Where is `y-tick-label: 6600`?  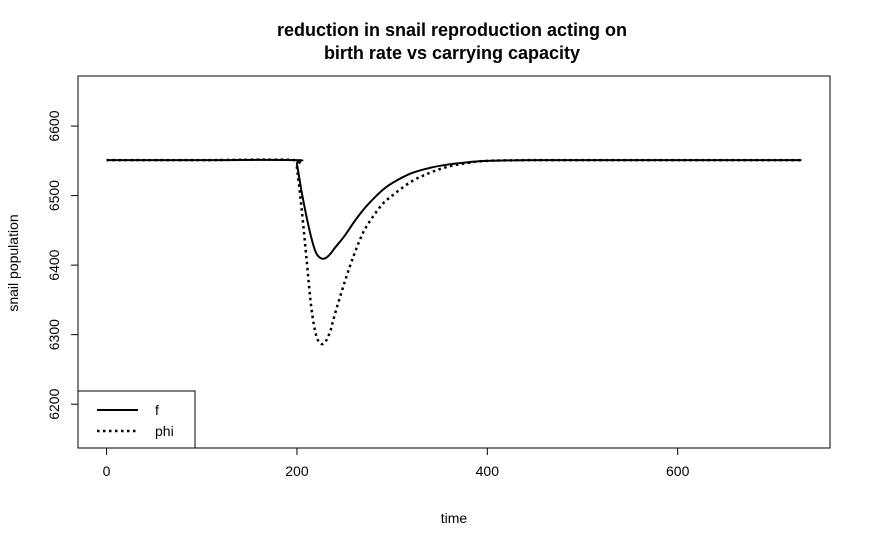
y-tick-label: 6600 is located at coordinates (54, 125).